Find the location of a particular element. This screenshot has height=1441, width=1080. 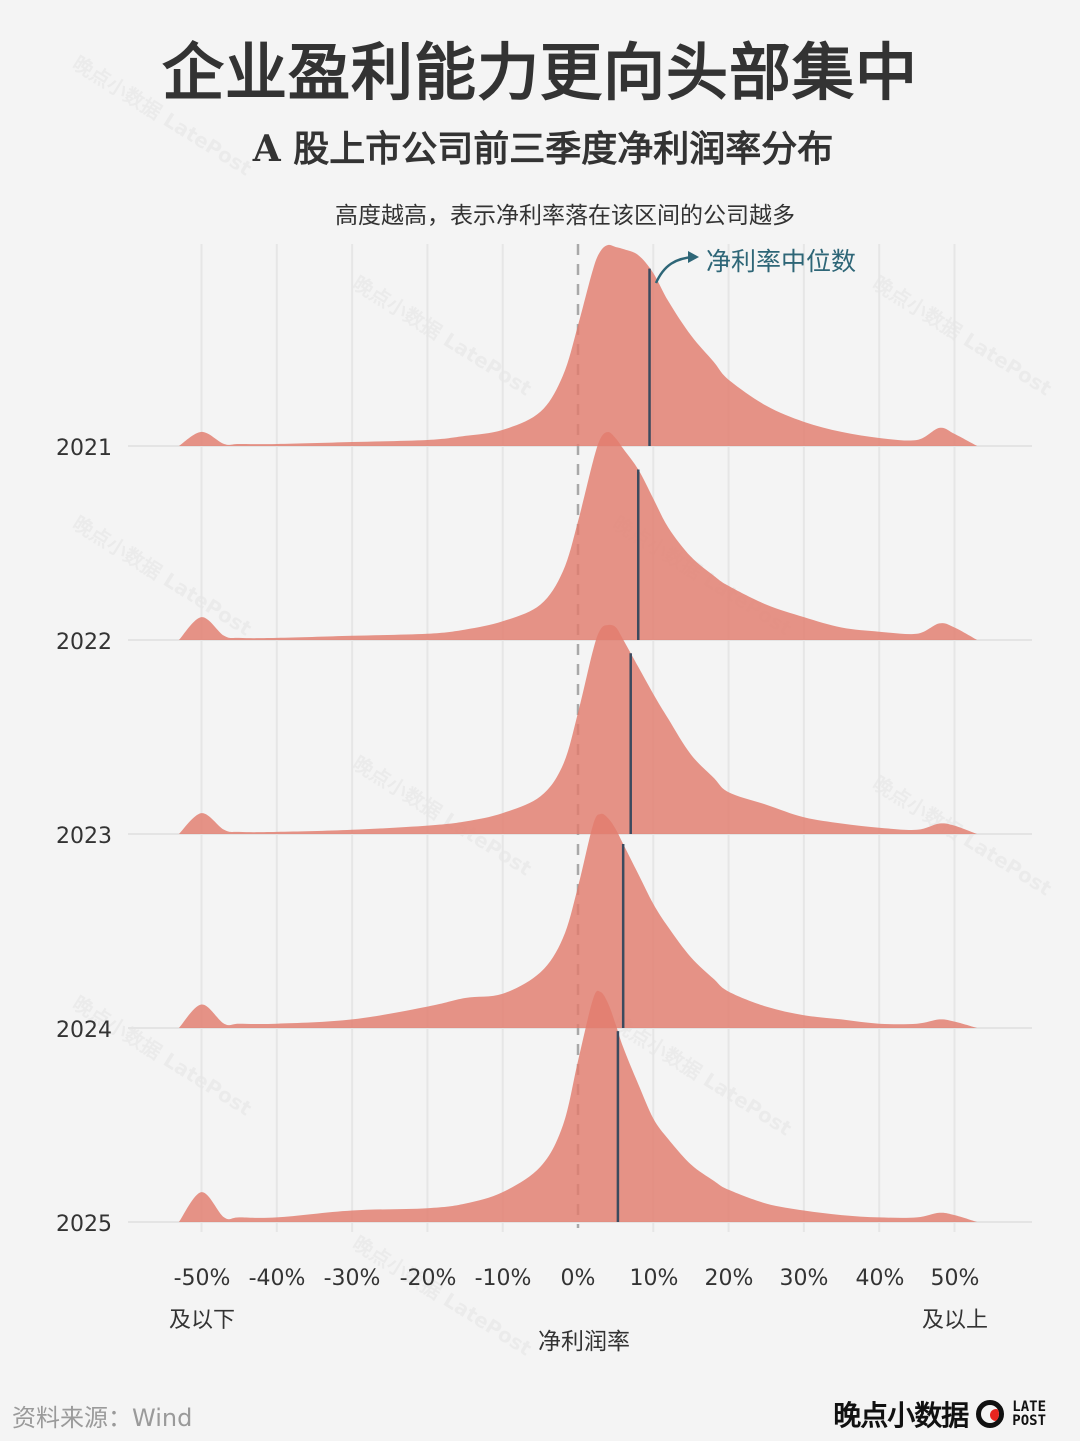

x-tick: -30% is located at coordinates (352, 1278).